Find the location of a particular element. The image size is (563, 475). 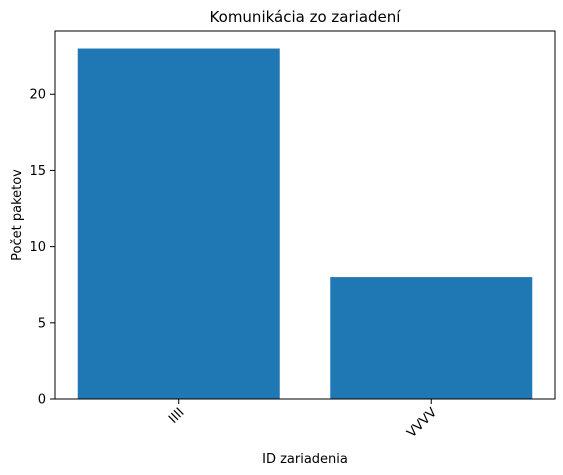

y-tick-label: 15 is located at coordinates (37, 171).